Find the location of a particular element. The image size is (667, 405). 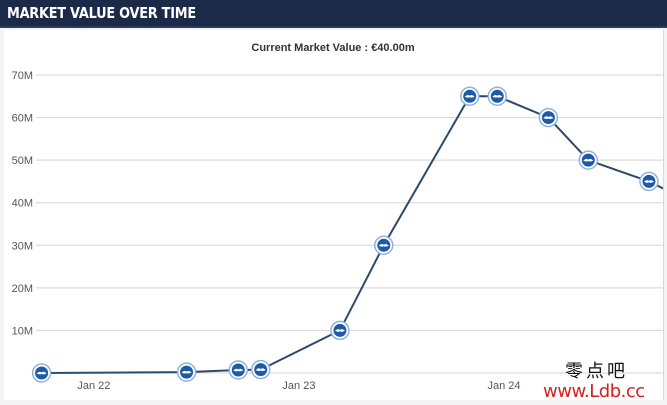

watermark: 零点吧 www.Ldb.cc is located at coordinates (603, 380).